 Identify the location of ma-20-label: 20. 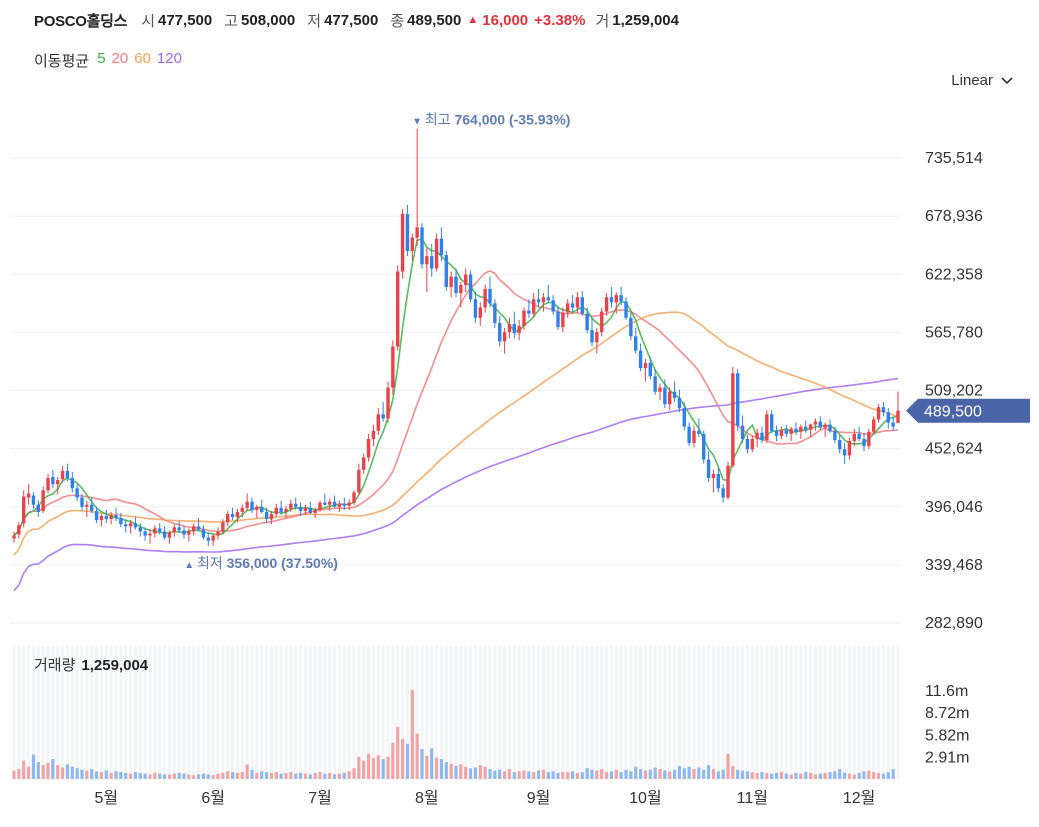
(120, 58).